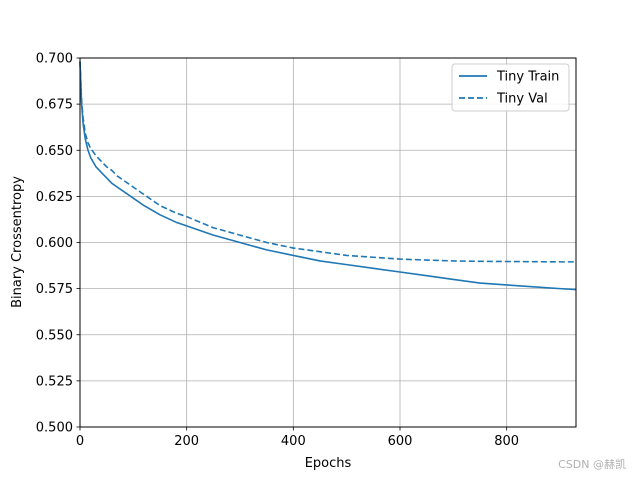  I want to click on legend: Tiny Train Tiny Val, so click(510, 87).